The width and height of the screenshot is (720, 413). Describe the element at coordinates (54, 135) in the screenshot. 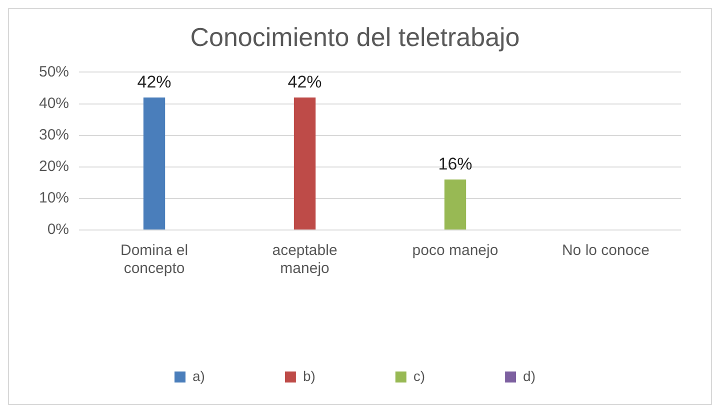

I see `y-tick-label: 30%` at that location.